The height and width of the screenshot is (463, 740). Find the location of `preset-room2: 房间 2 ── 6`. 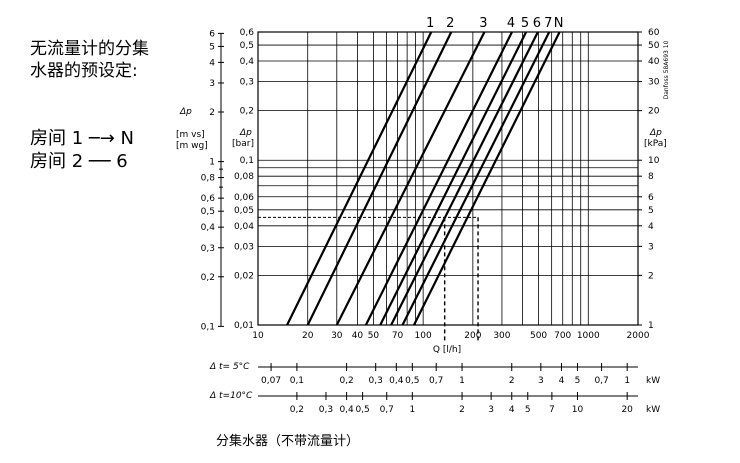

preset-room2: 房间 2 ── 6 is located at coordinates (79, 161).